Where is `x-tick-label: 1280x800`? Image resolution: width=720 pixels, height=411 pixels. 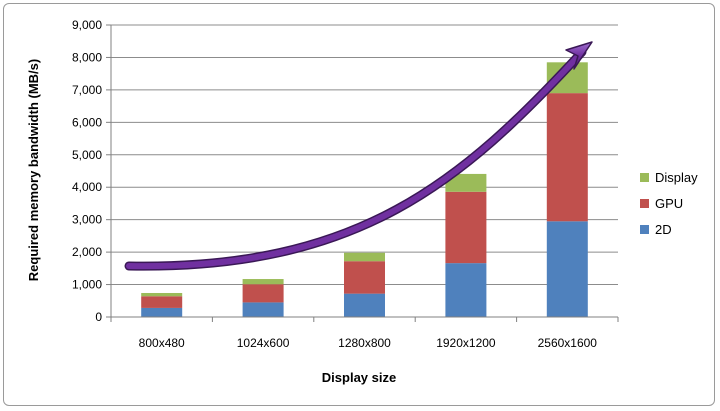
x-tick-label: 1280x800 is located at coordinates (364, 343).